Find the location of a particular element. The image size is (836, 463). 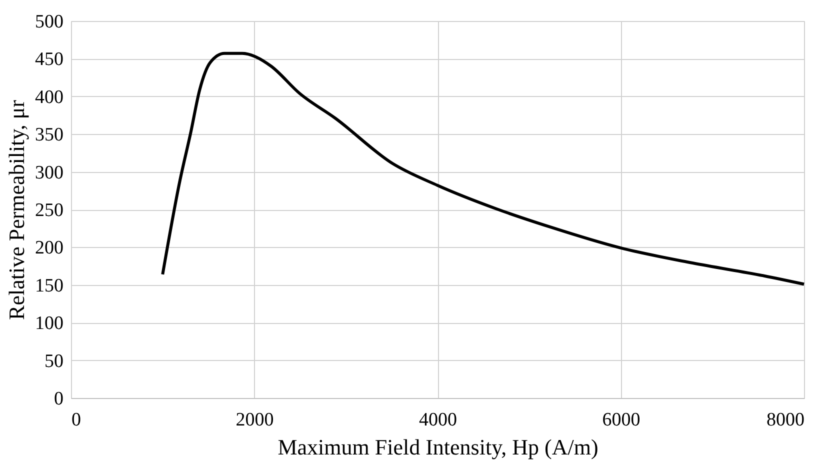

x-tick-label: 8000 is located at coordinates (785, 420).